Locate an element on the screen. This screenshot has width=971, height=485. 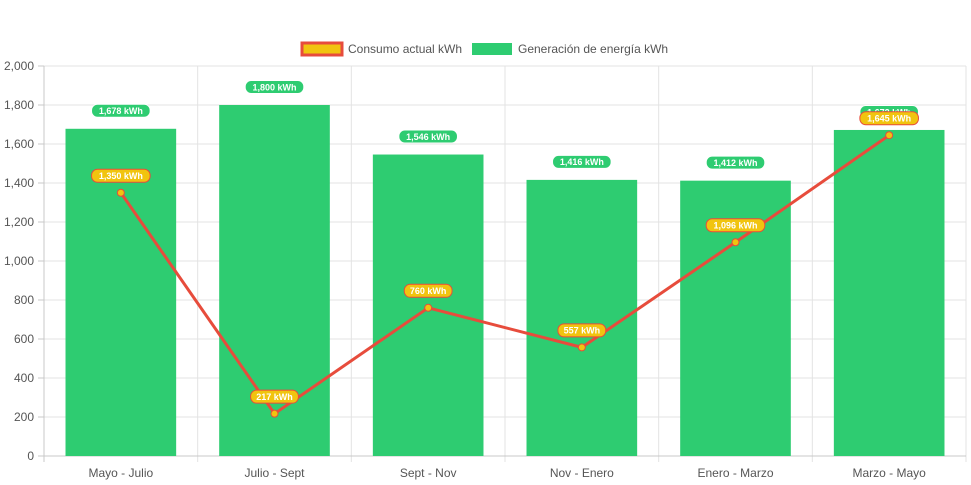
legend-swatch-generacion is located at coordinates (492, 49).